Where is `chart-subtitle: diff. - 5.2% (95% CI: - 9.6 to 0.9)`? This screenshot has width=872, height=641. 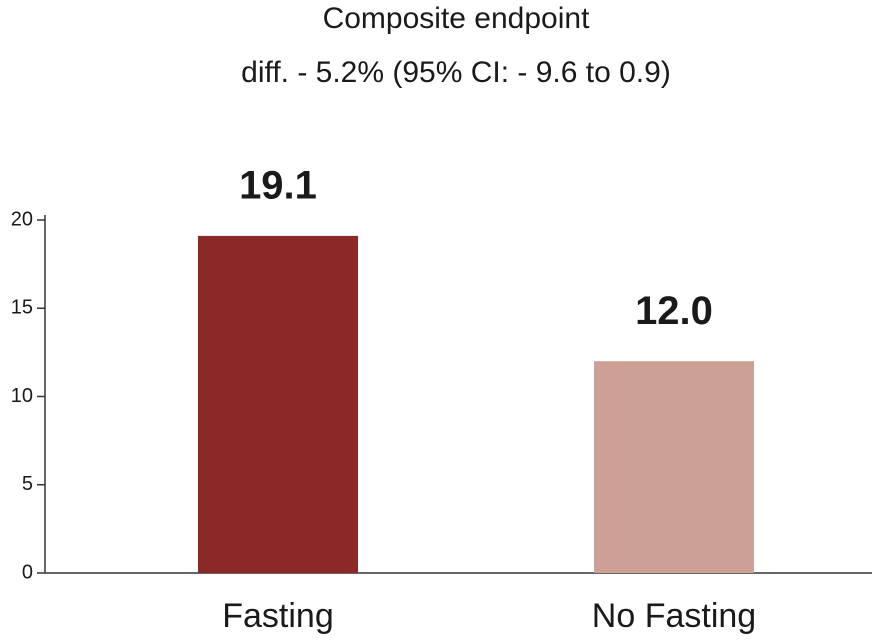 chart-subtitle: diff. - 5.2% (95% CI: - 9.6 to 0.9) is located at coordinates (456, 72).